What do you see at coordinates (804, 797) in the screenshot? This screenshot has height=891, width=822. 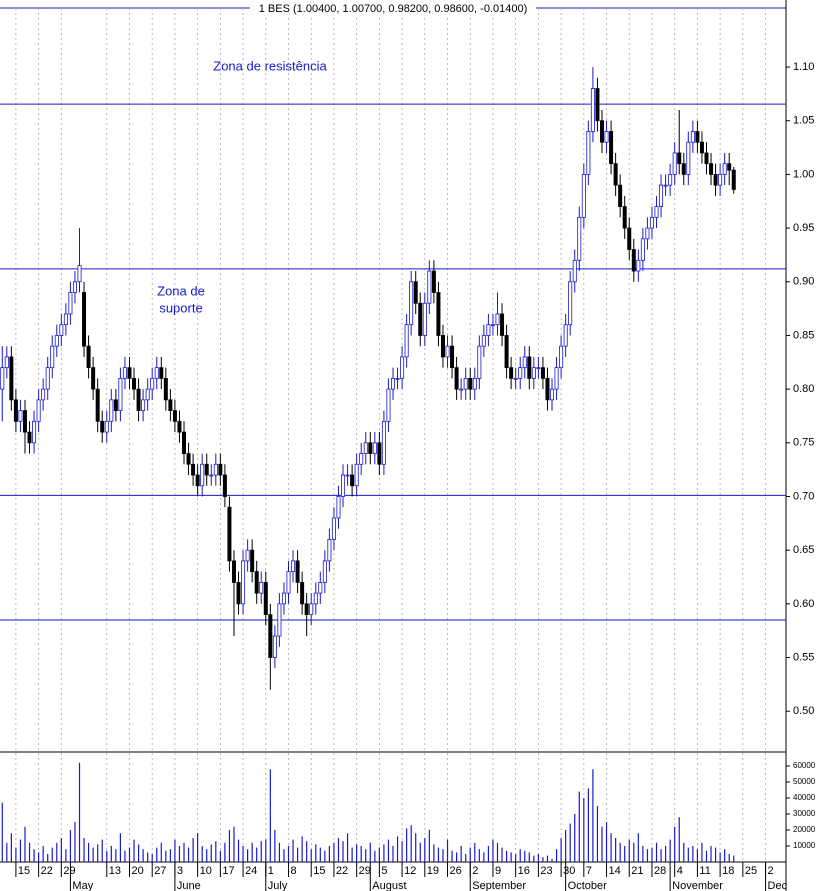 I see `volume-tick-label: 40000` at bounding box center [804, 797].